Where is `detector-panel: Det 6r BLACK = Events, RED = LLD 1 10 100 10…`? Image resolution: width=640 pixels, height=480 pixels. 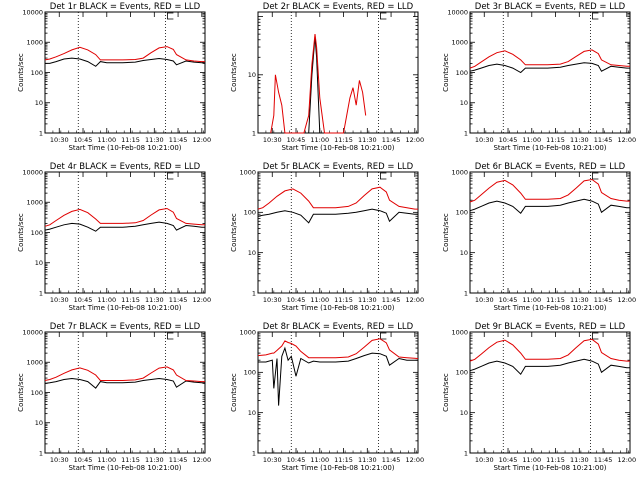 detector-panel: Det 6r BLACK = Events, RED = LLD 1 10 100 10… is located at coordinates (539, 237).